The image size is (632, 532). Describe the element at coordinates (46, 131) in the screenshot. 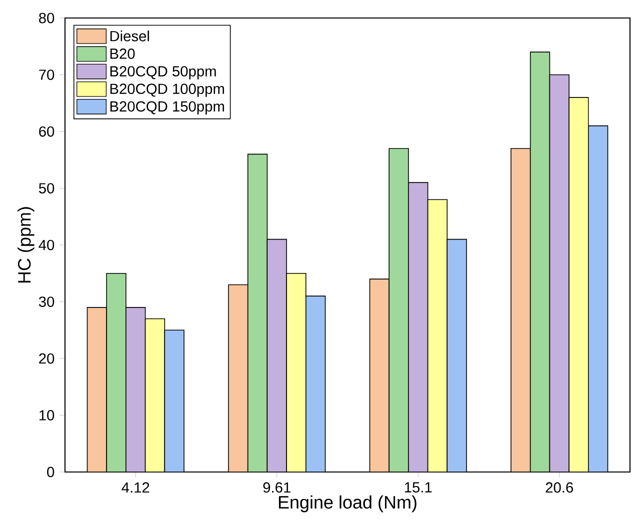

I see `y-tick-label: 60` at that location.